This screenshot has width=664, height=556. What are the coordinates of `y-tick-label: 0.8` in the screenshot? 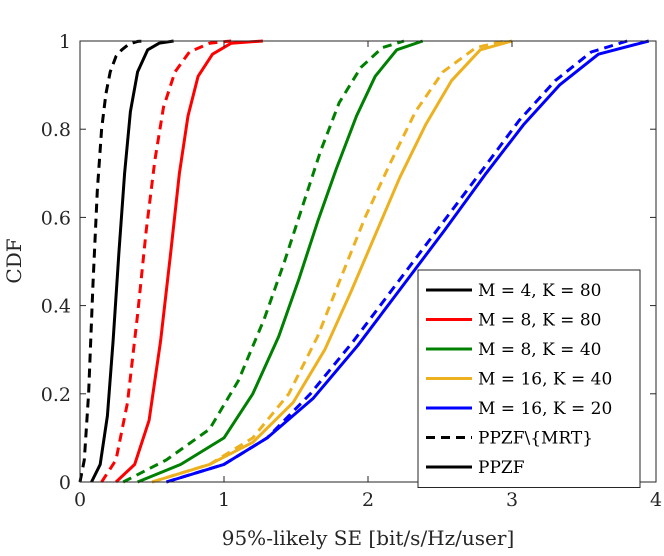 It's located at (56, 130).